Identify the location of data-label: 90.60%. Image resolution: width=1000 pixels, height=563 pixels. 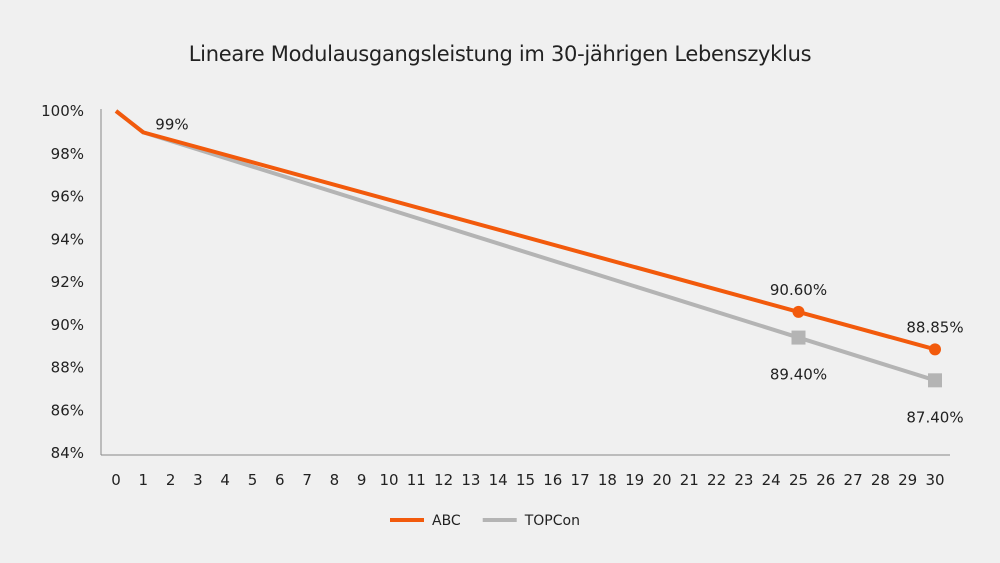
(798, 290).